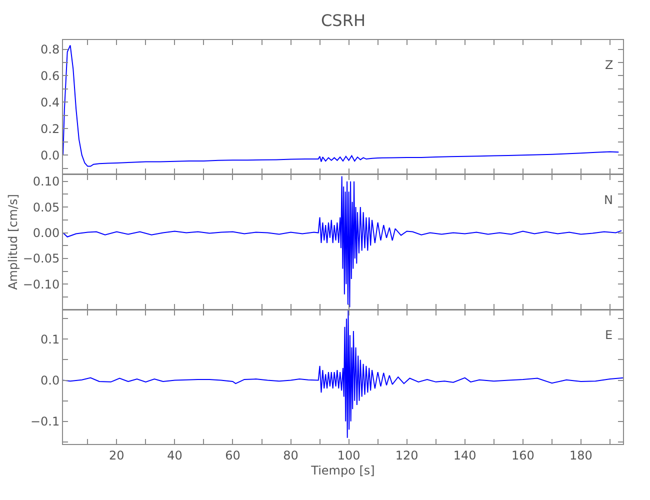  What do you see at coordinates (464, 455) in the screenshot?
I see `x-tick-label: 140` at bounding box center [464, 455].